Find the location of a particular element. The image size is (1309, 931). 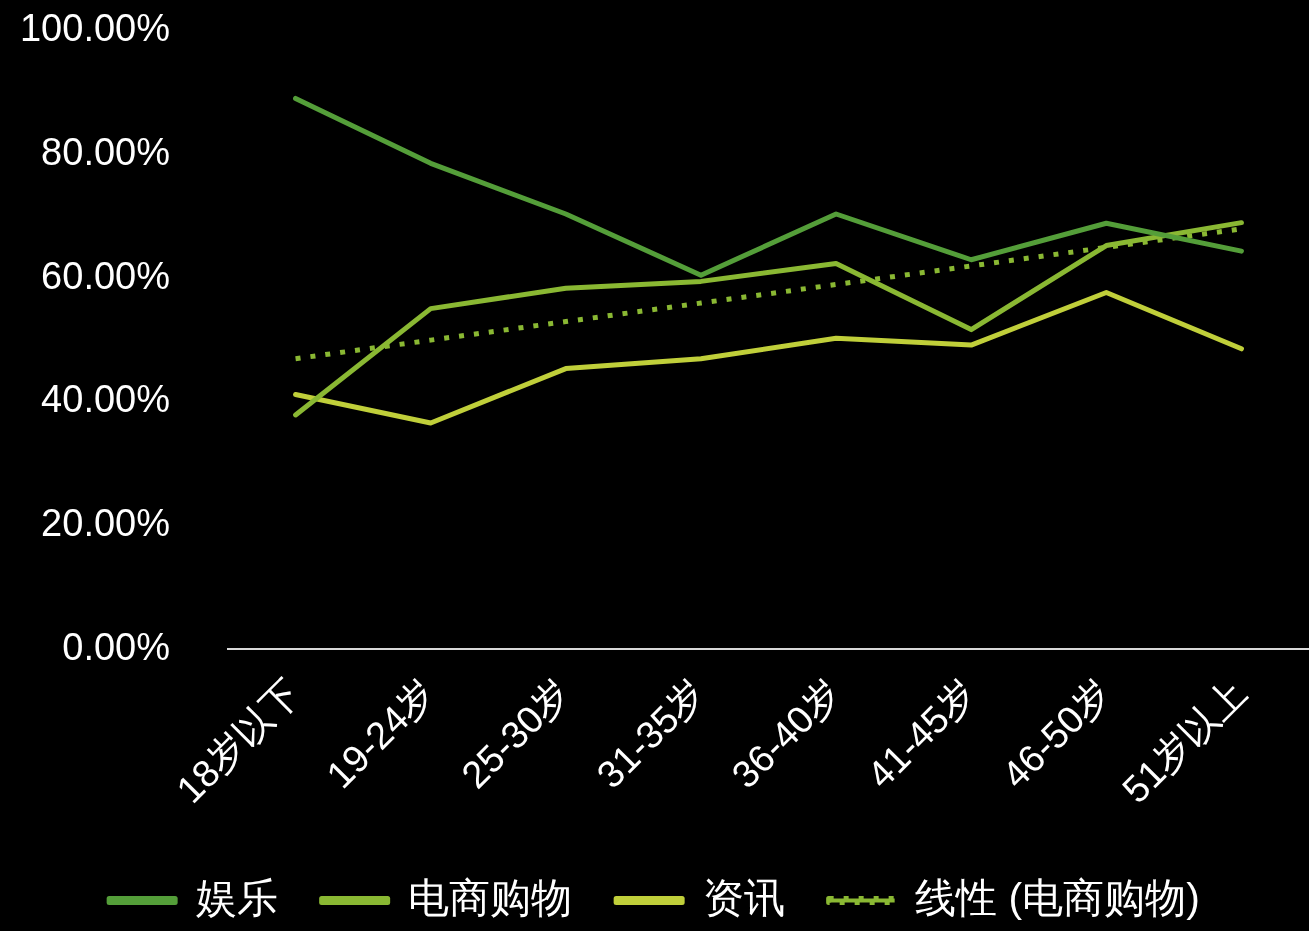

y-tick-label: 0.00% is located at coordinates (116, 646).